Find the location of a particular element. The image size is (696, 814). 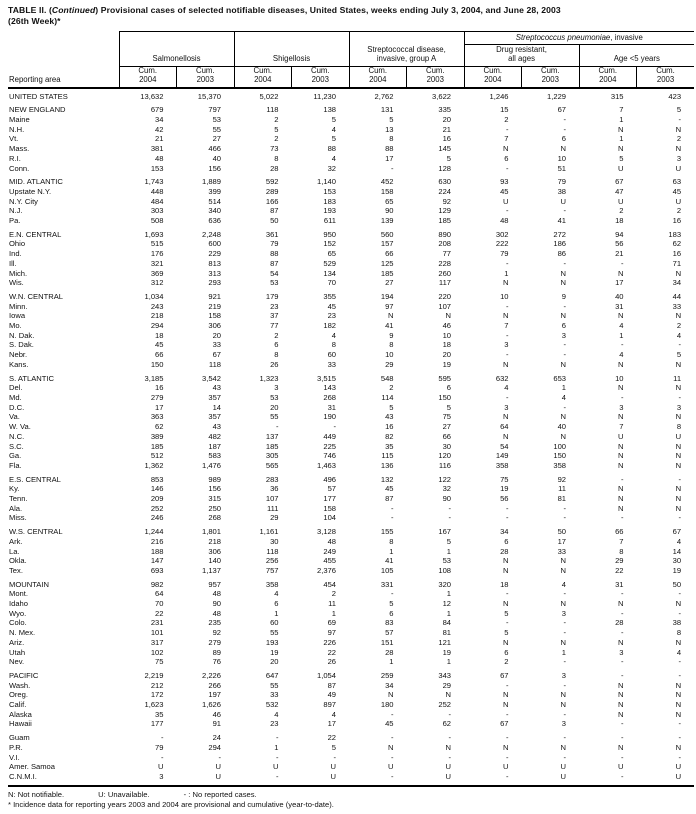

value-cell: 14 is located at coordinates (677, 551).